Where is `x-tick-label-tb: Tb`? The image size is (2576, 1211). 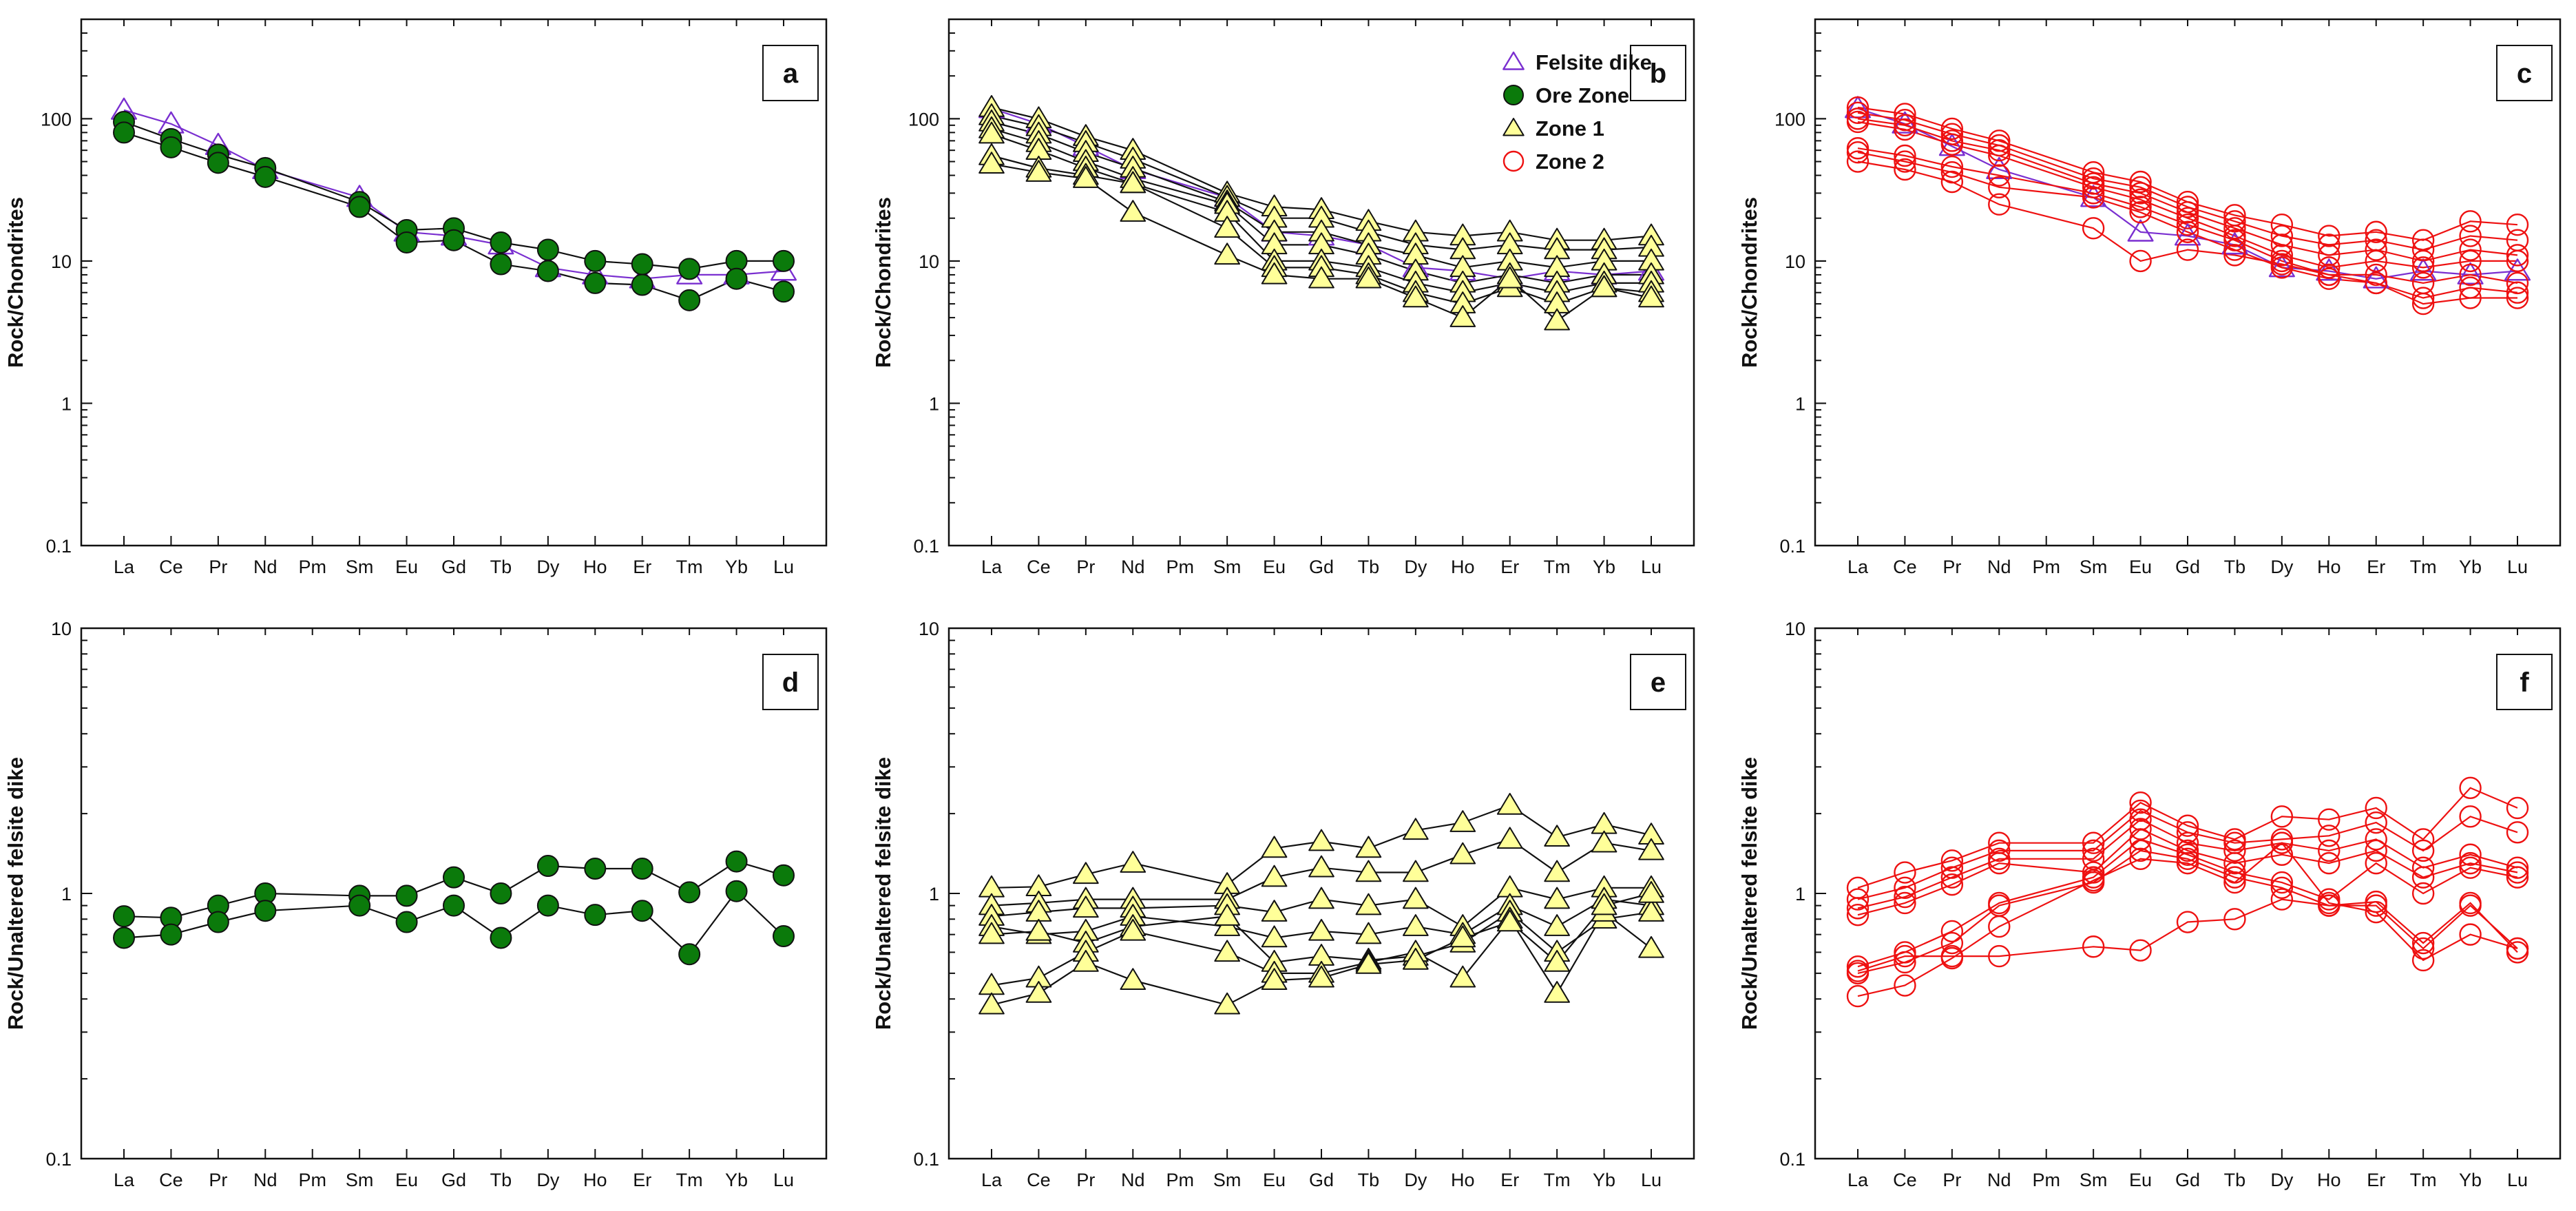 x-tick-label-tb: Tb is located at coordinates (1369, 567).